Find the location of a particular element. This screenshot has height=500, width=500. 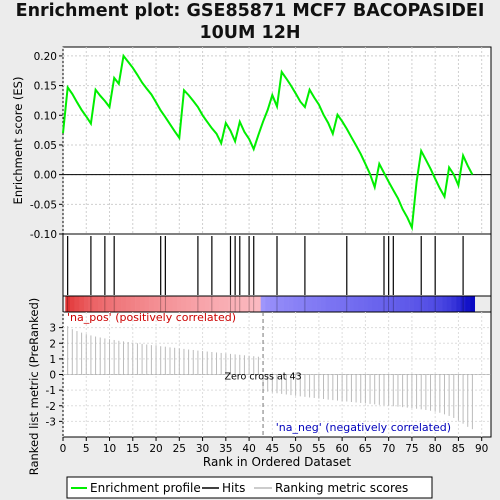

metric-tick-label: 1 is located at coordinates (52, 360).